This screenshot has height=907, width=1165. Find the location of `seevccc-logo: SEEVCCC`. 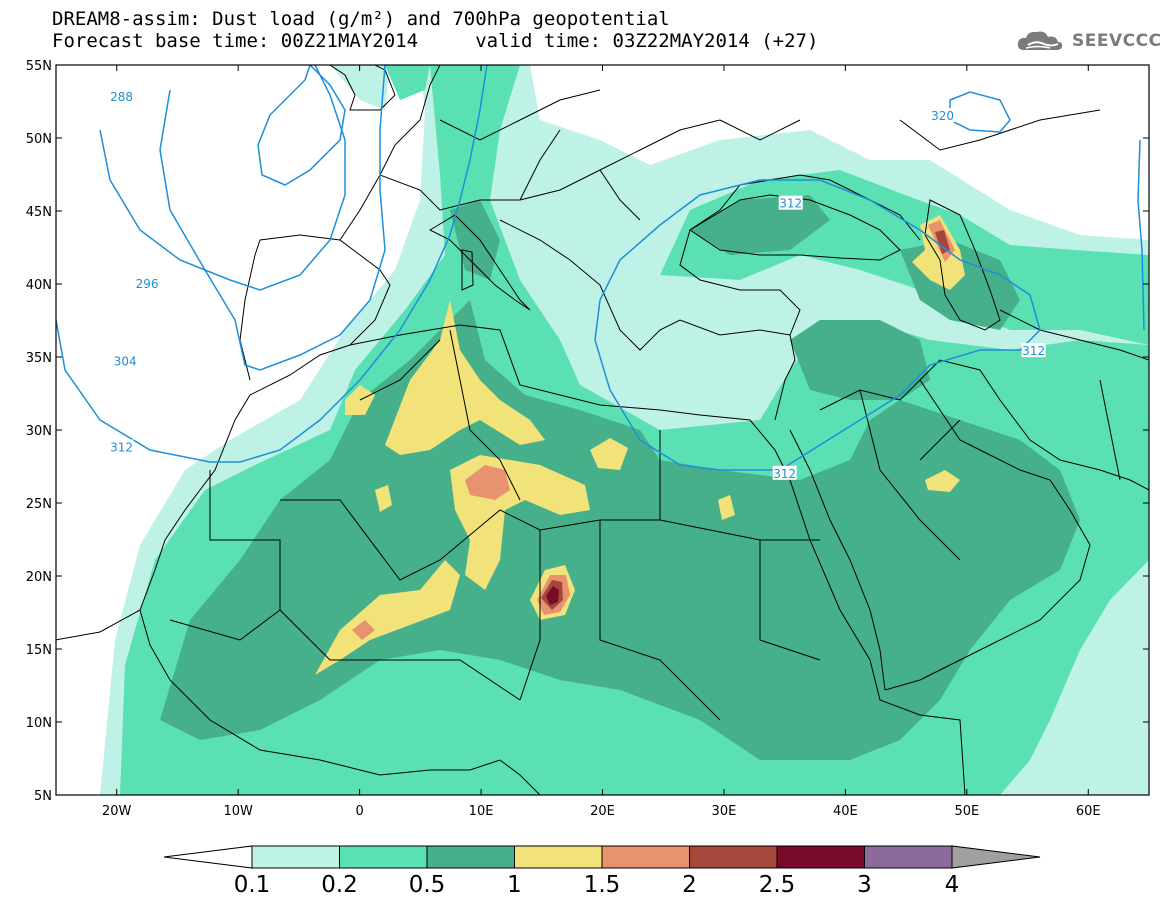

seevccc-logo: SEEVCCC is located at coordinates (1089, 41).